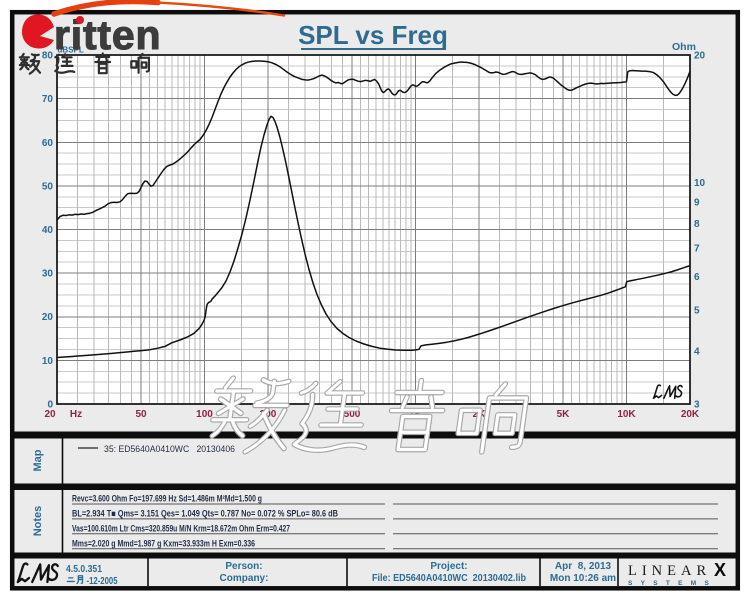  What do you see at coordinates (672, 583) in the screenshot?
I see `svg-text: SYSTEMS` at bounding box center [672, 583].